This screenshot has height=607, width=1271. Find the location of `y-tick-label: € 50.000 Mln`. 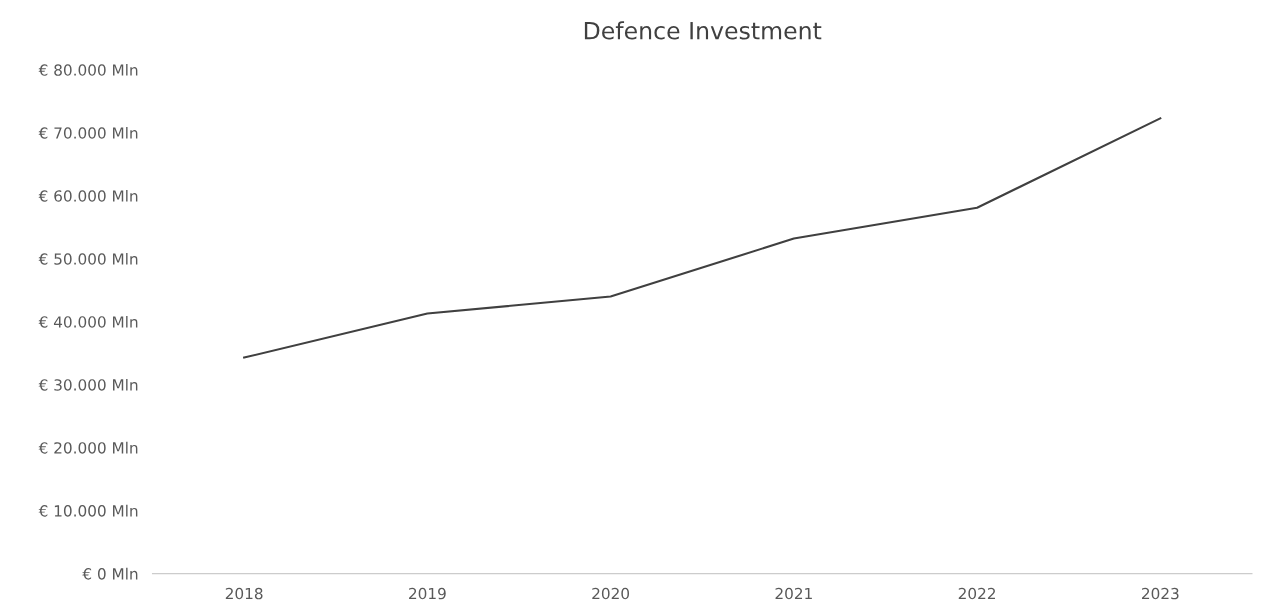

y-tick-label: € 50.000 Mln is located at coordinates (88, 258).